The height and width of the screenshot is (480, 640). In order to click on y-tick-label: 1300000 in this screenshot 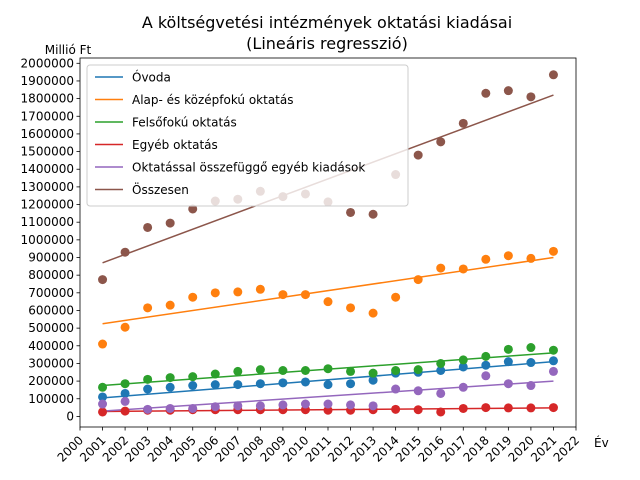, I will do `click(47, 187)`.